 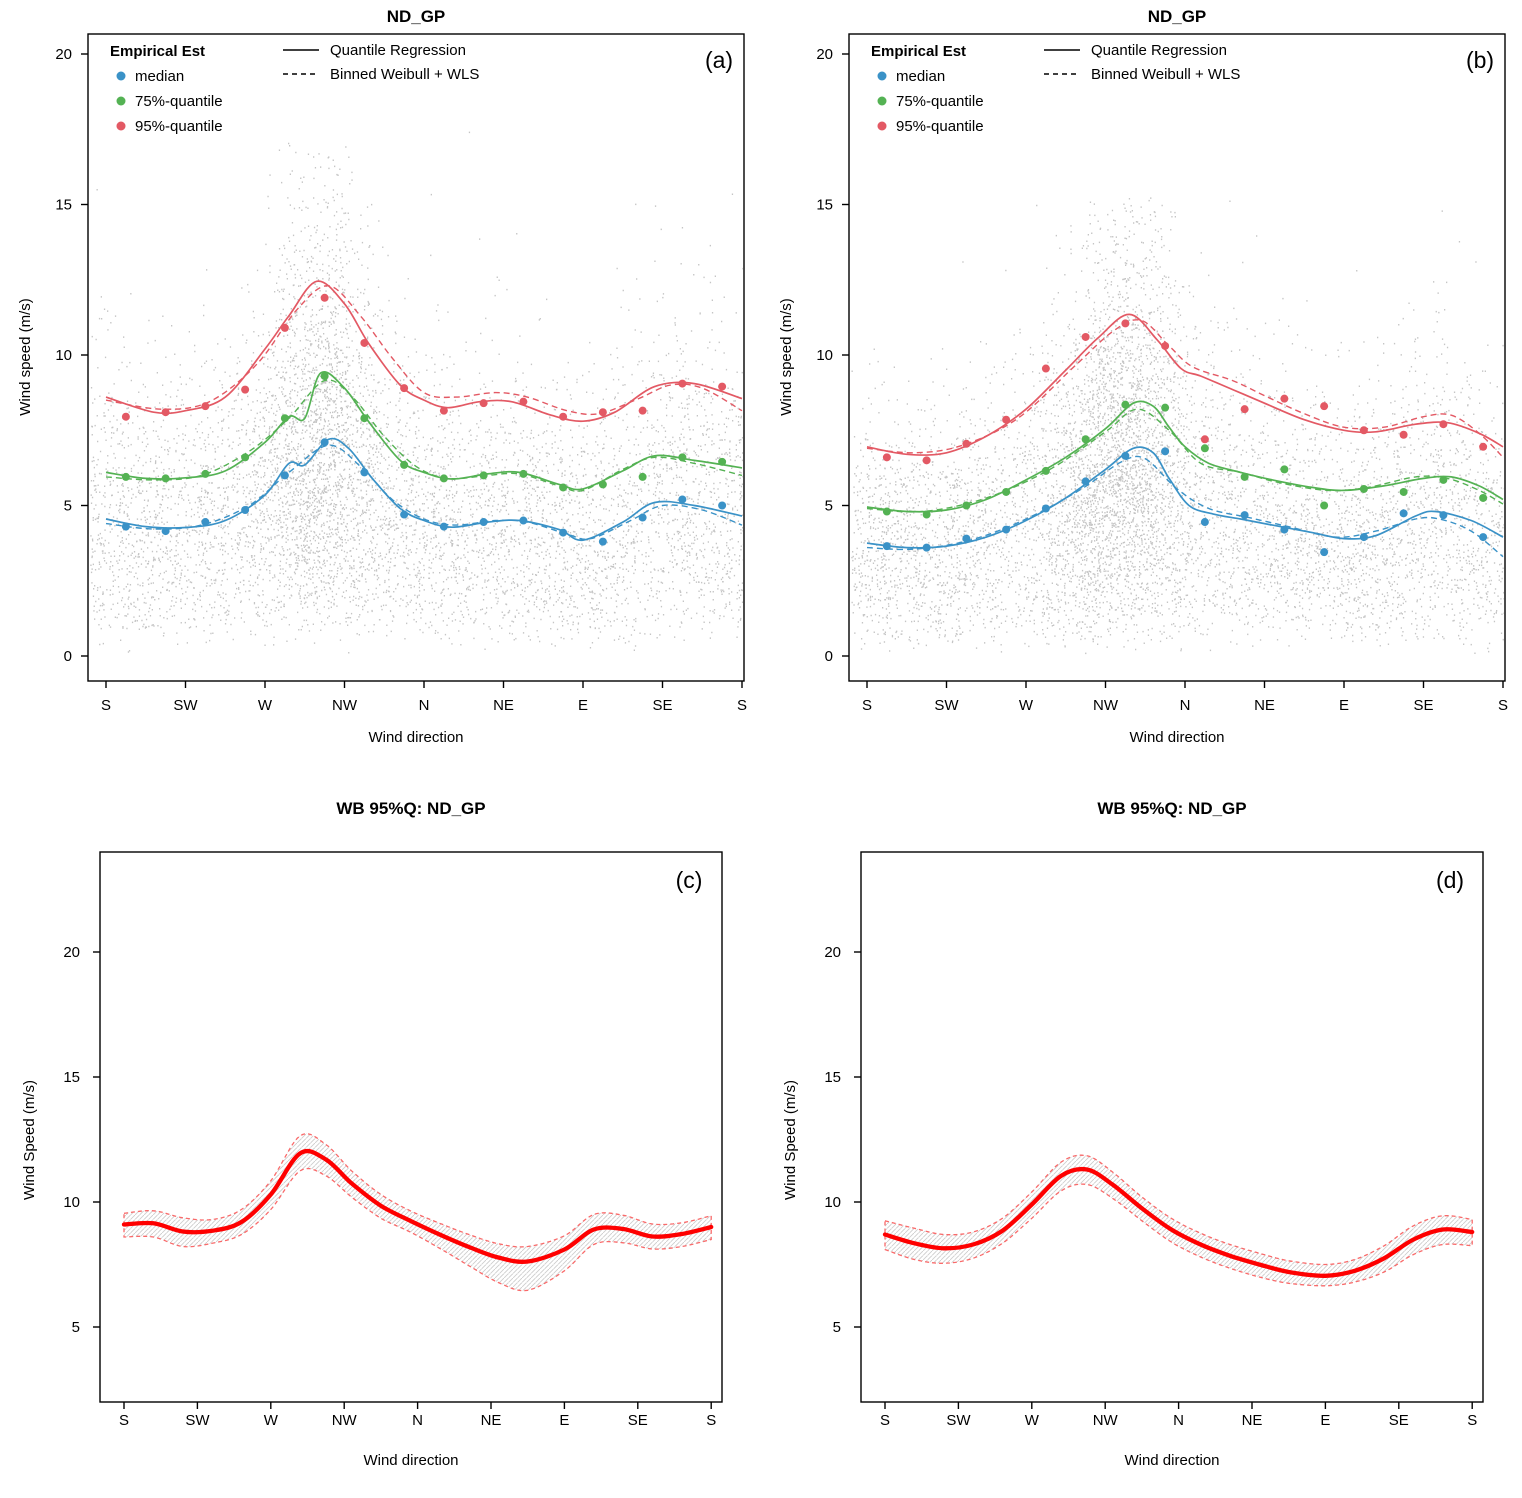 I want to click on q95-quantile-regression-curve, so click(x=424, y=351).